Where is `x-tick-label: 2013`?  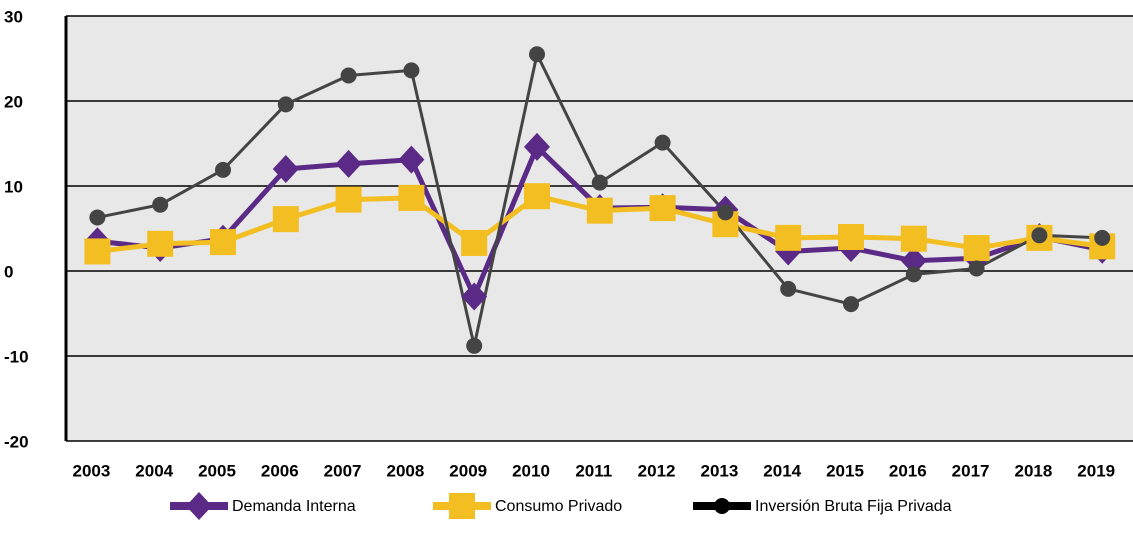 x-tick-label: 2013 is located at coordinates (719, 470).